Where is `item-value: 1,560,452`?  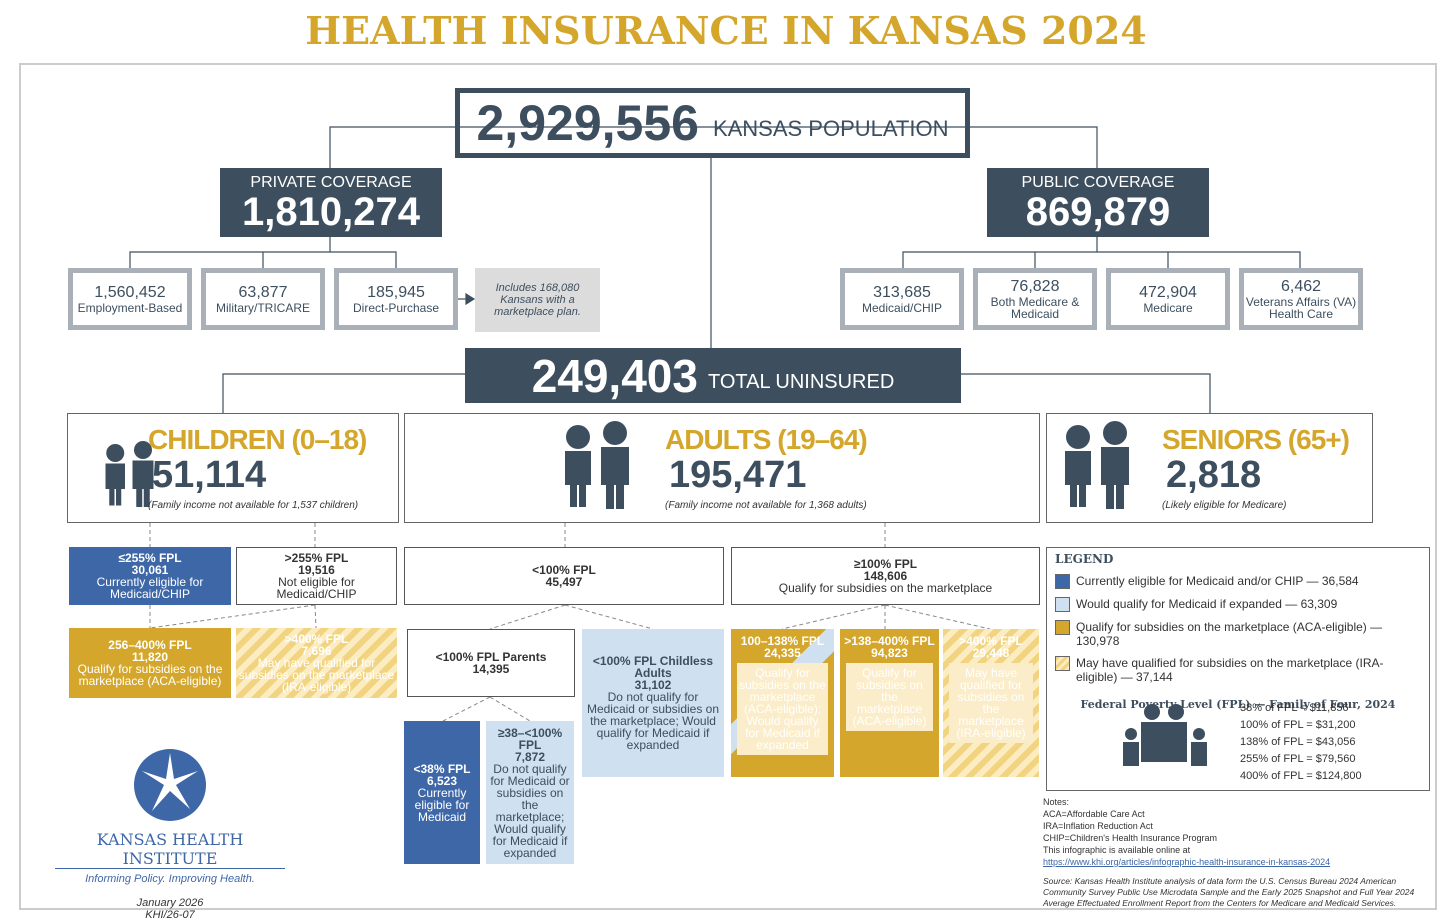
item-value: 1,560,452 is located at coordinates (130, 292).